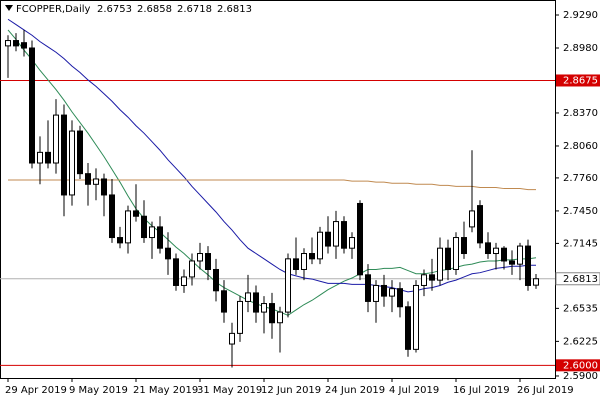 The image size is (600, 400). I want to click on x-tick-label: 4 Jul 2019, so click(414, 390).